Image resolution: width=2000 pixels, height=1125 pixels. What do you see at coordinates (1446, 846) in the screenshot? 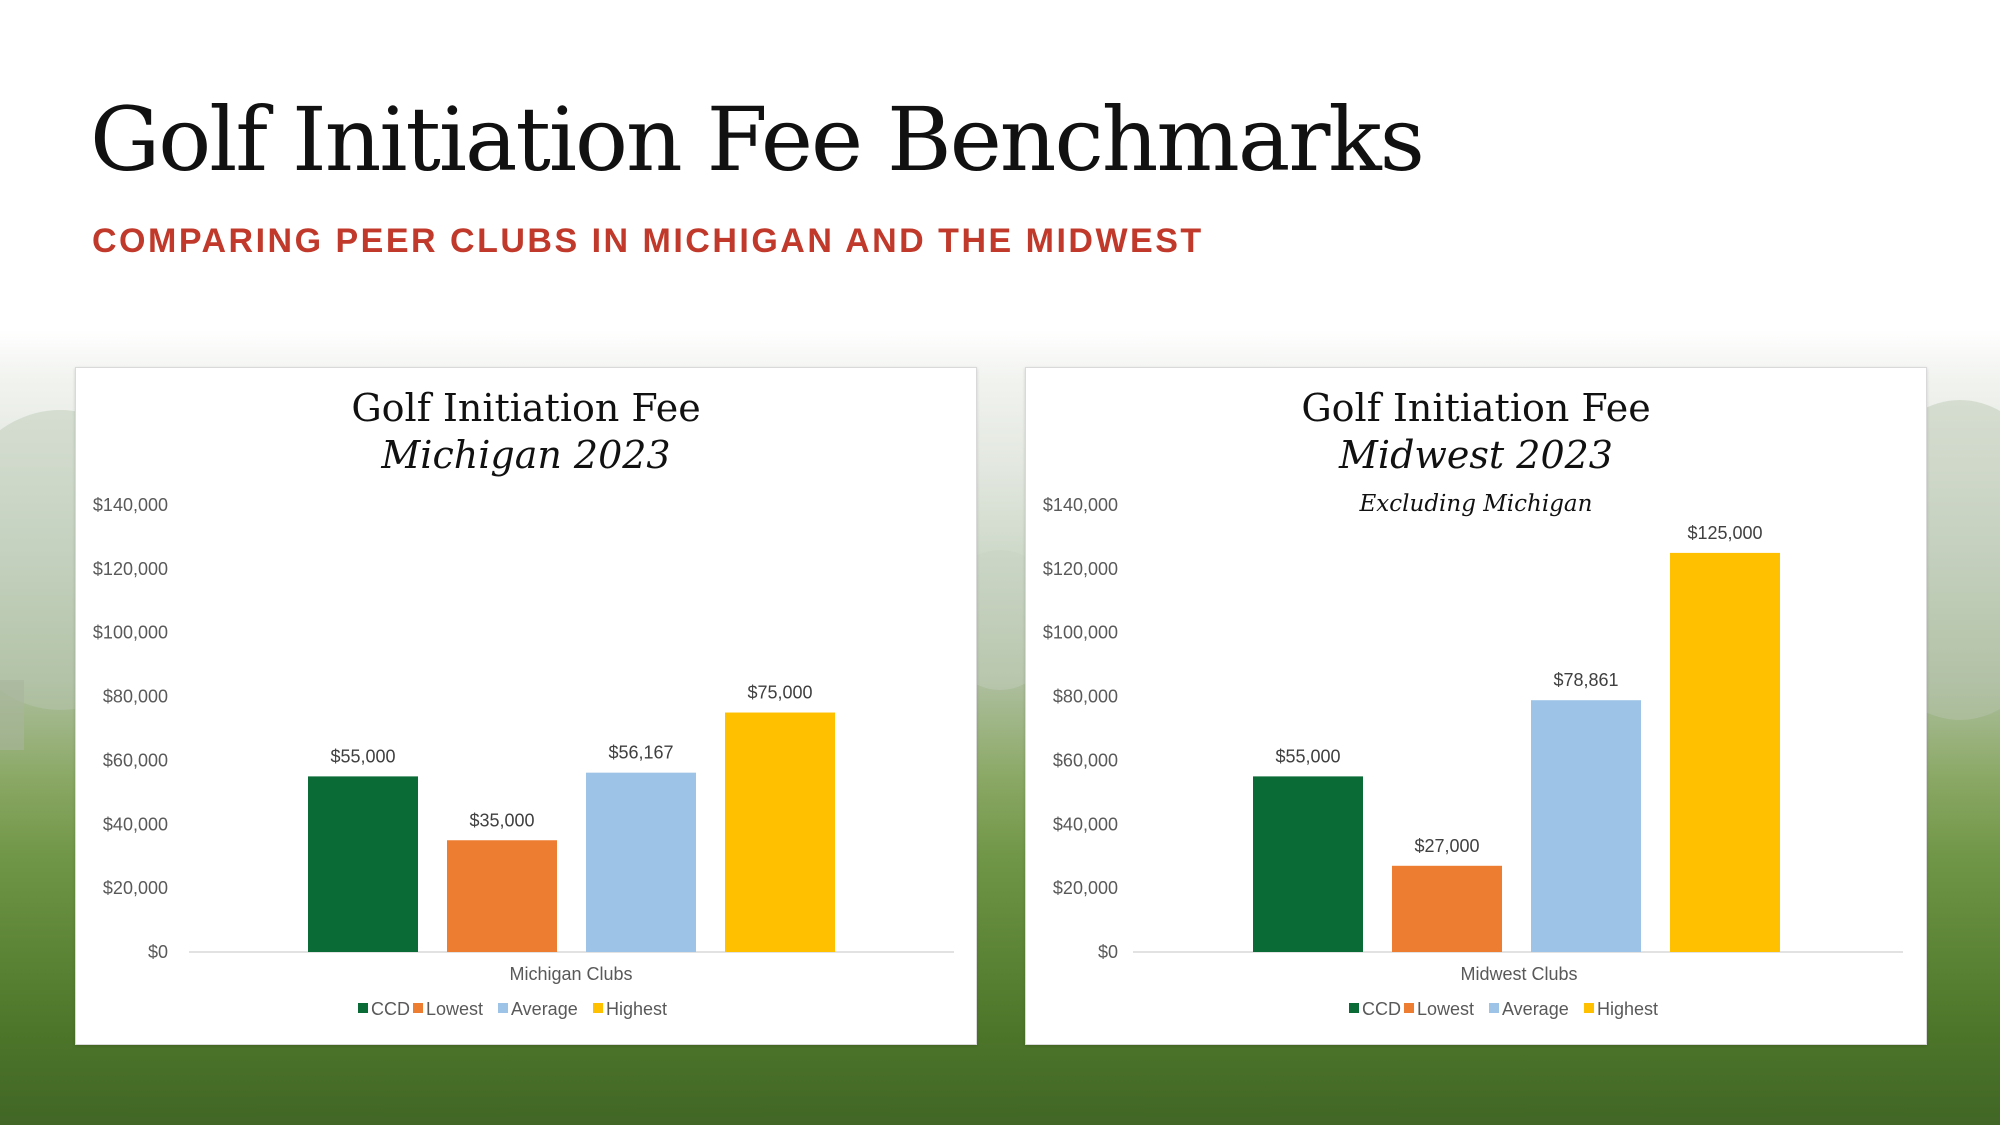
I see `data-label-lowest: $27,000` at bounding box center [1446, 846].